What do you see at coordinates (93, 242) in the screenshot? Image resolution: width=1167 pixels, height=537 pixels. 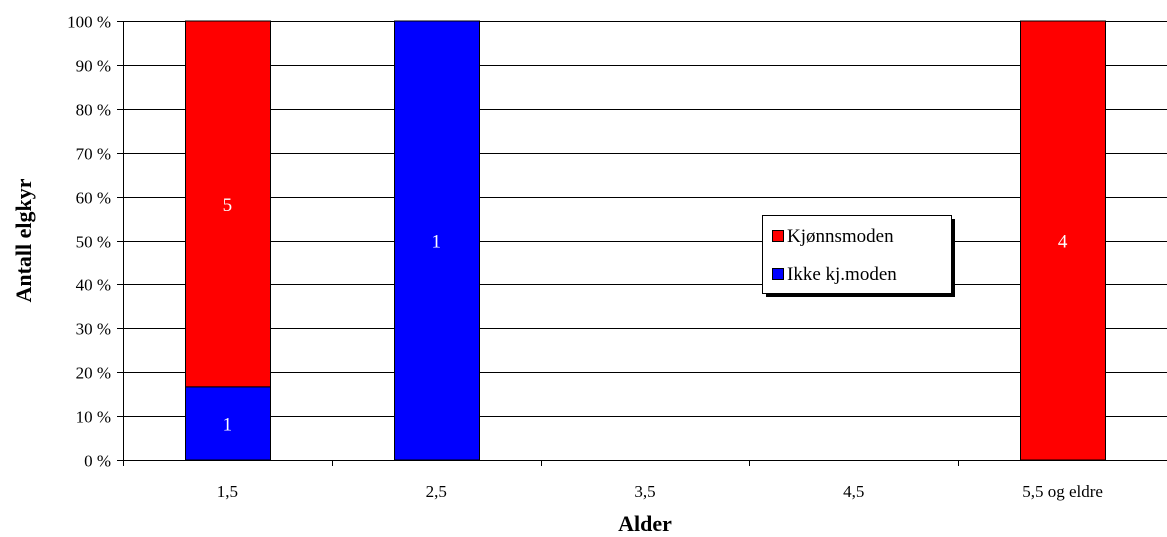 I see `y-tick-label: 50 %` at bounding box center [93, 242].